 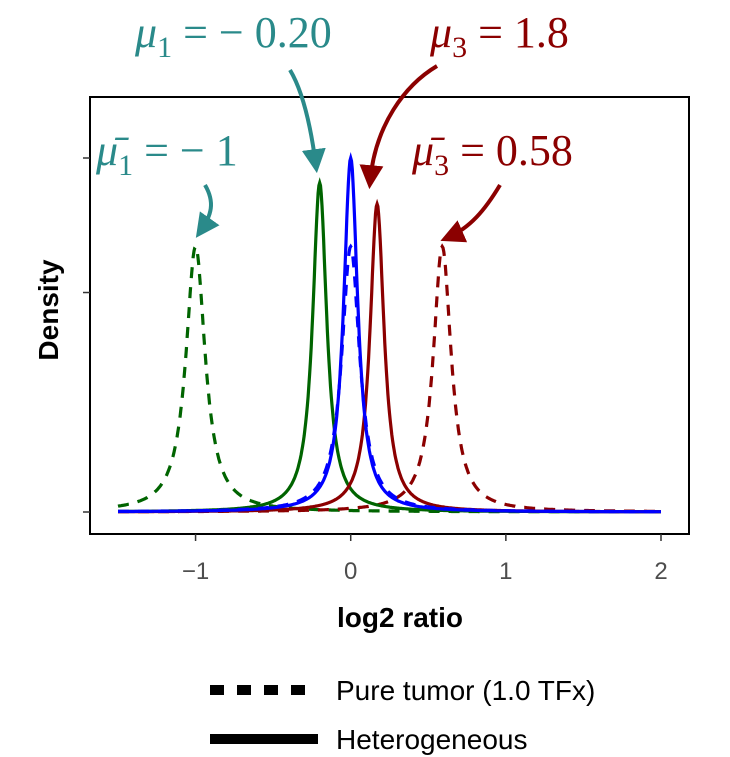 I want to click on legend: Pure tumor (1.0 TFx) Heterogeneous, so click(x=402, y=715).